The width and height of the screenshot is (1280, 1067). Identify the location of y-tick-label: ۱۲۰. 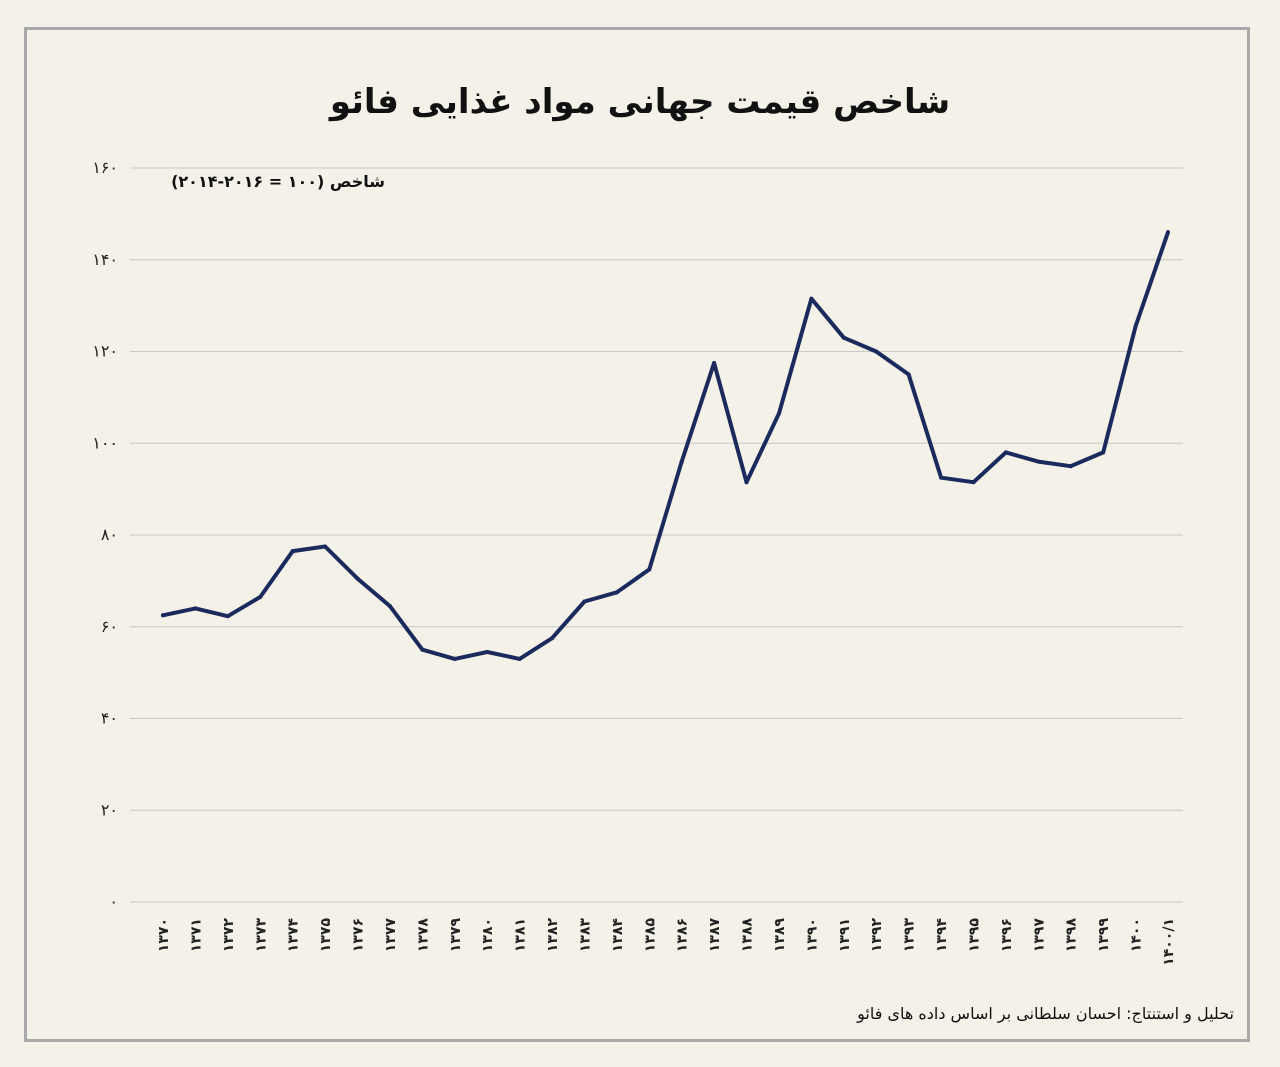
(105, 351).